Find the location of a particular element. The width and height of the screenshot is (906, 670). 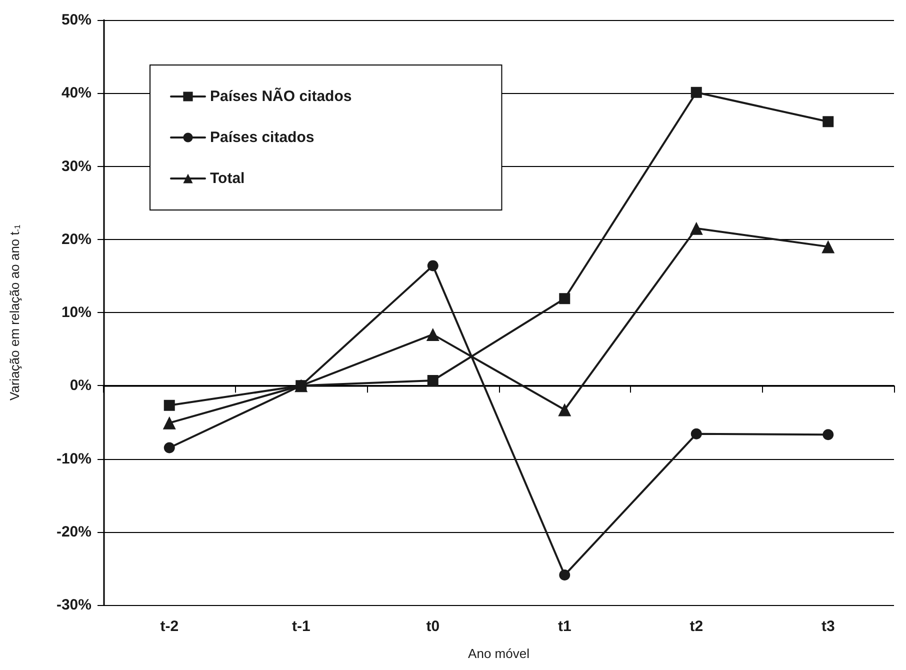

x-tick-label: t0 is located at coordinates (433, 626).